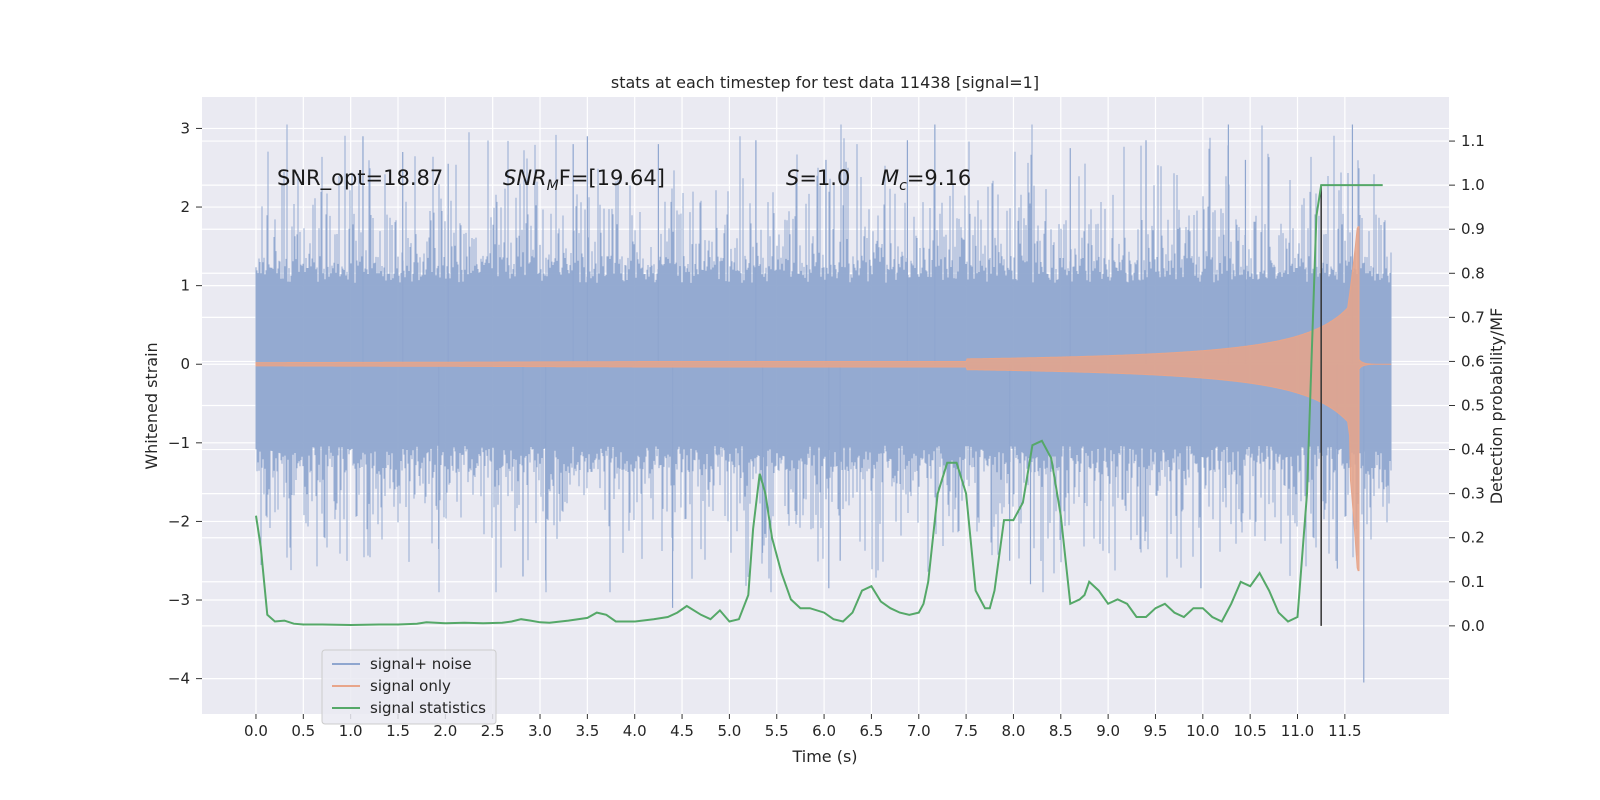  I want to click on y2-tick-label: 0.9, so click(1473, 229).